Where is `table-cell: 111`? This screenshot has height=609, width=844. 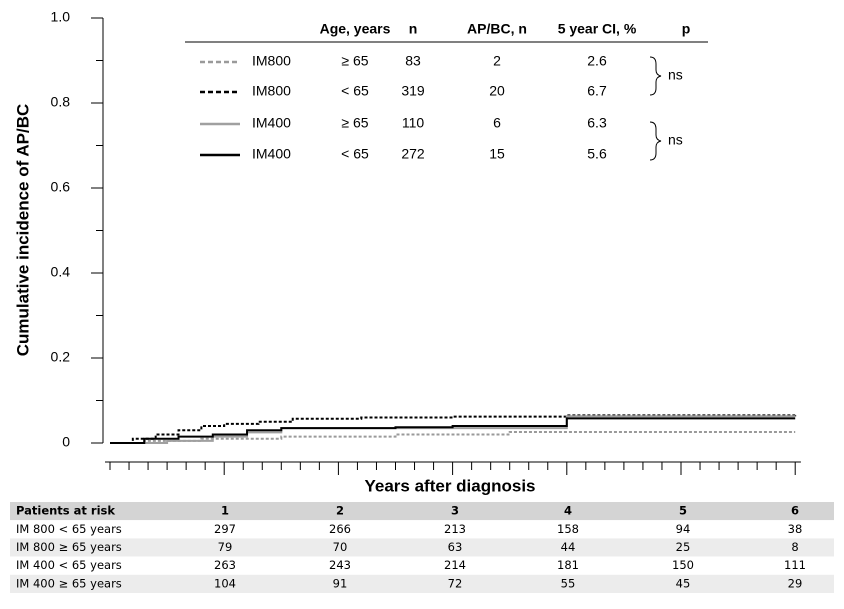 table-cell: 111 is located at coordinates (795, 565).